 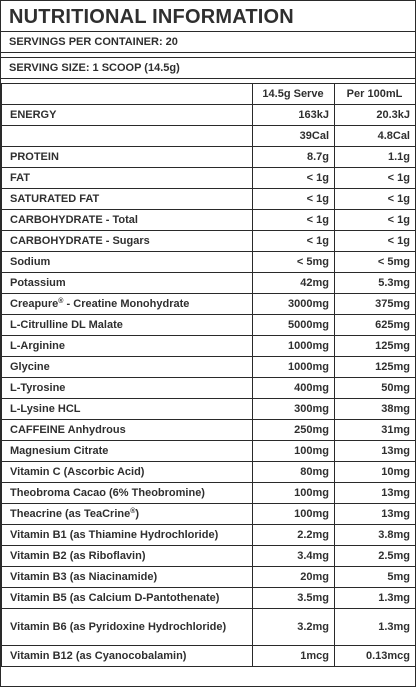 What do you see at coordinates (127, 199) in the screenshot?
I see `nutrient-name: SATURATED FAT` at bounding box center [127, 199].